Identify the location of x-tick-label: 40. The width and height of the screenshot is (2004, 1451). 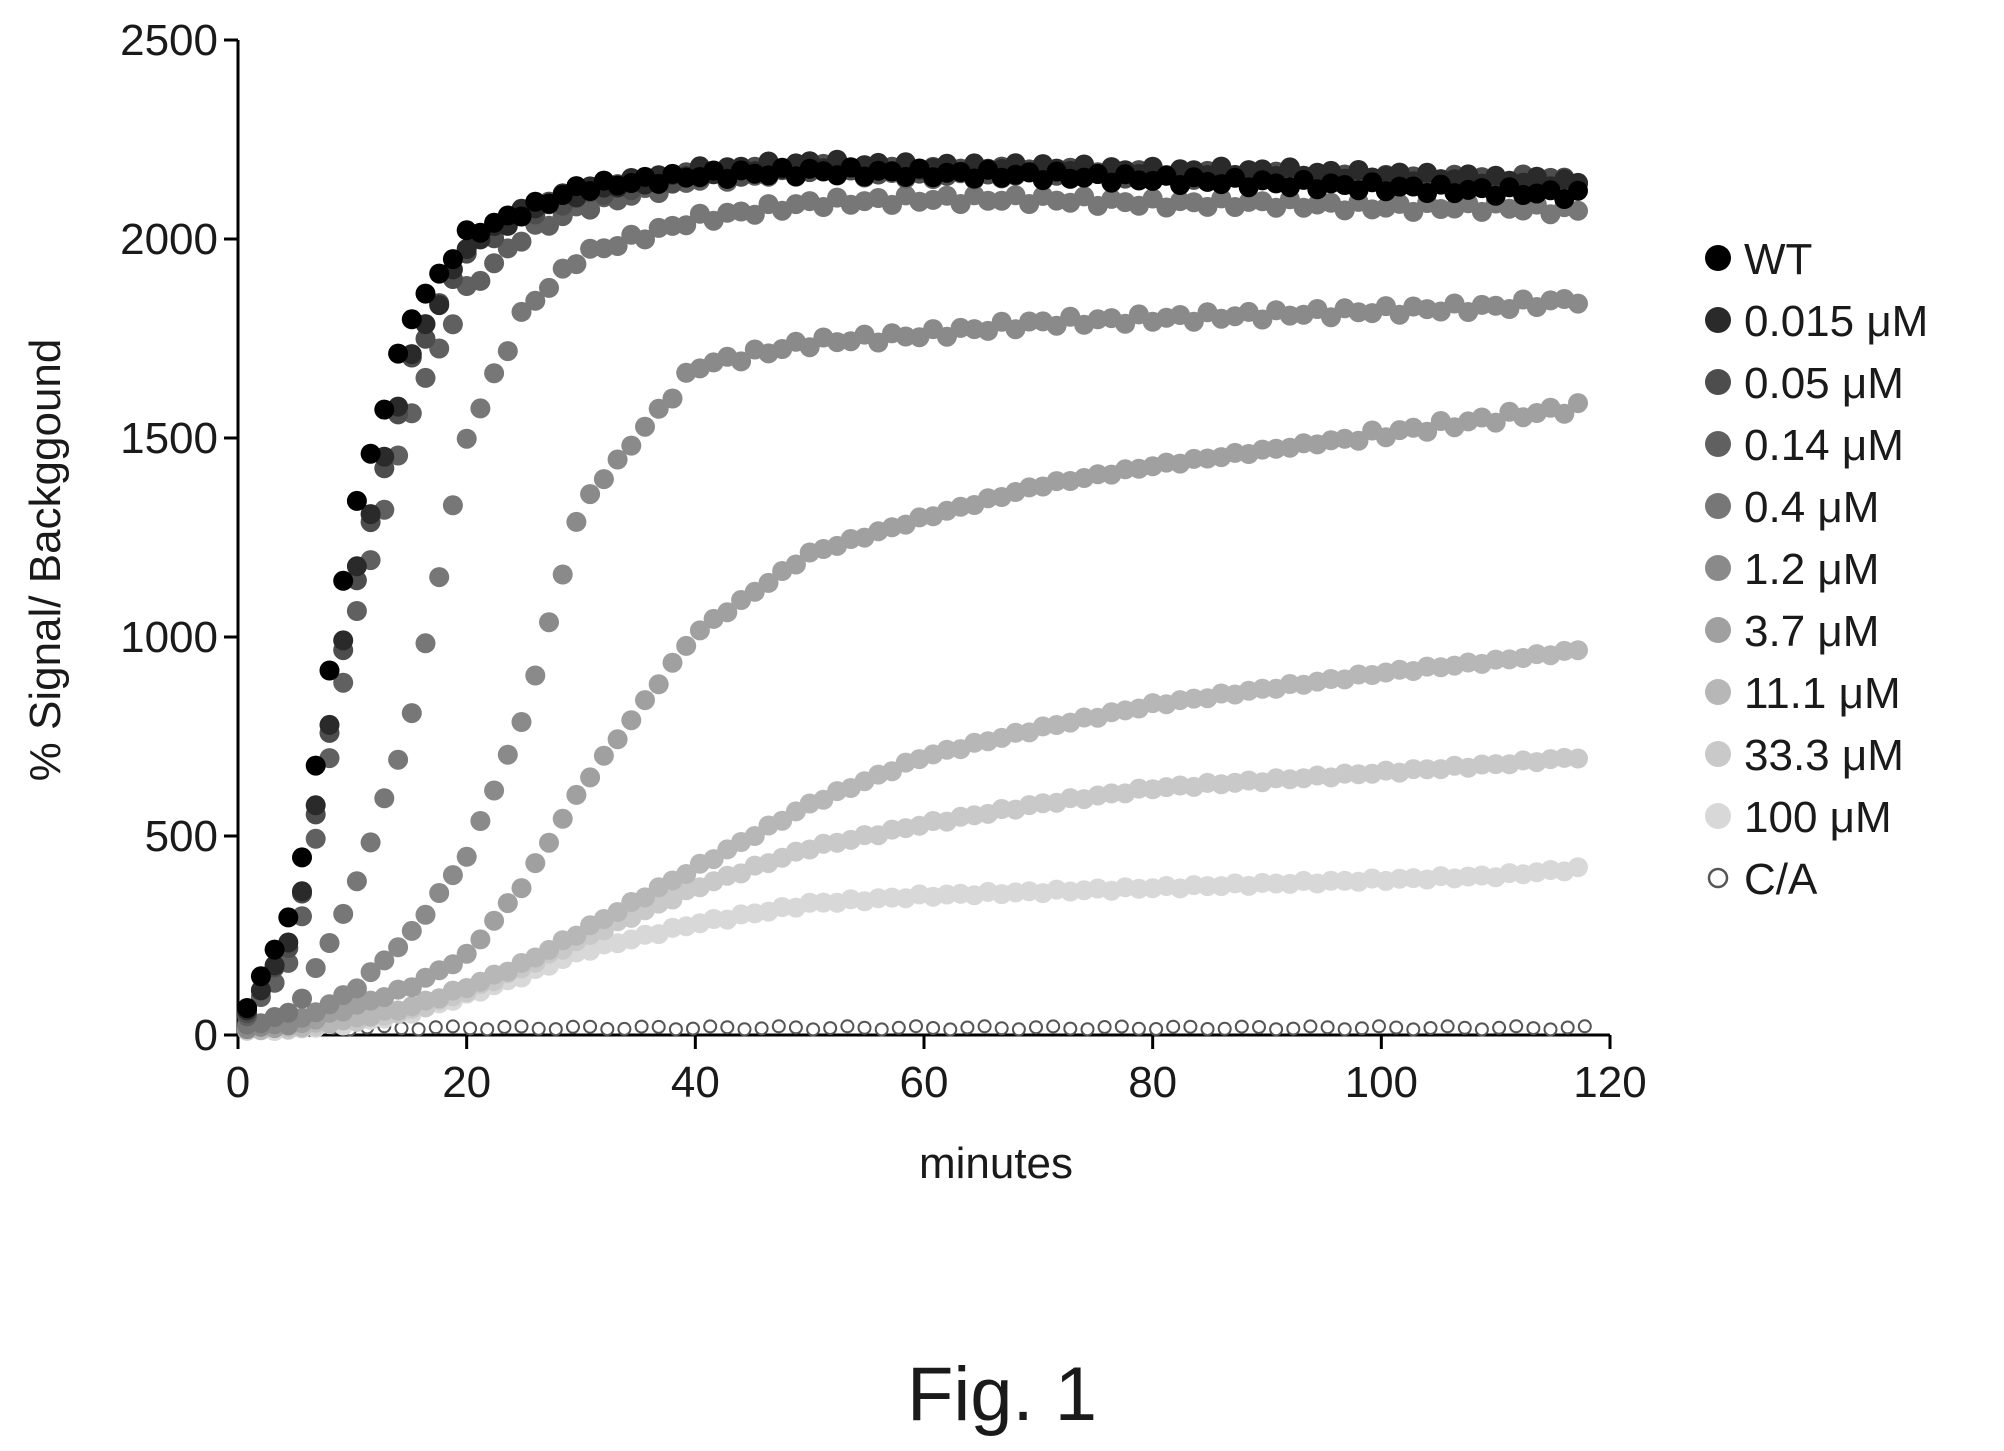
(695, 1082).